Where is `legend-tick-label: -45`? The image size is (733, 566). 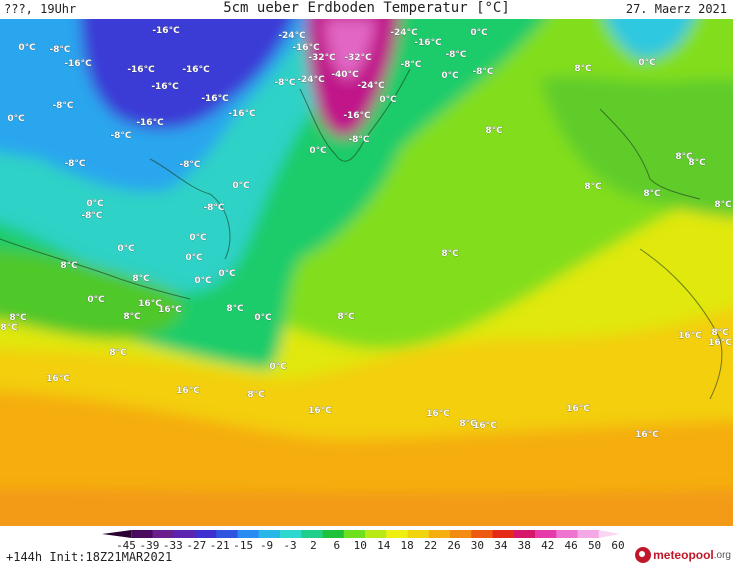 legend-tick-label: -45 is located at coordinates (126, 545).